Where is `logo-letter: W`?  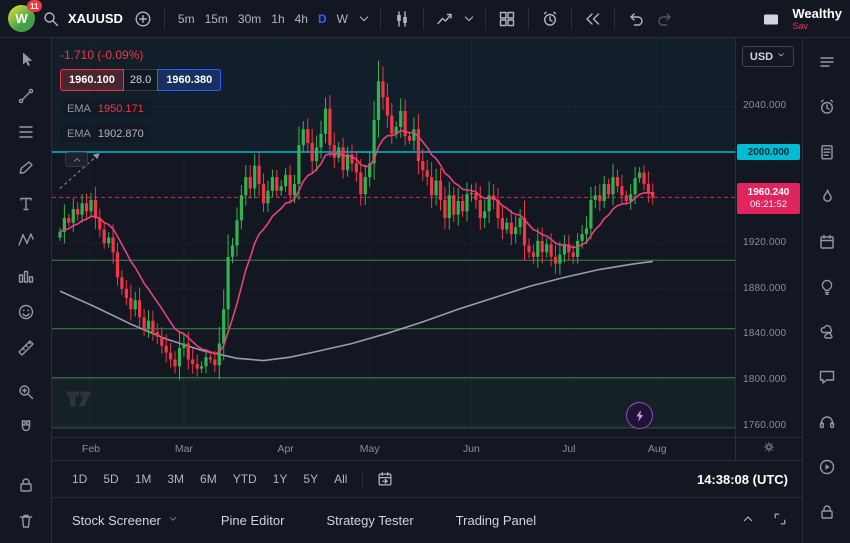
logo-letter: W is located at coordinates (21, 18).